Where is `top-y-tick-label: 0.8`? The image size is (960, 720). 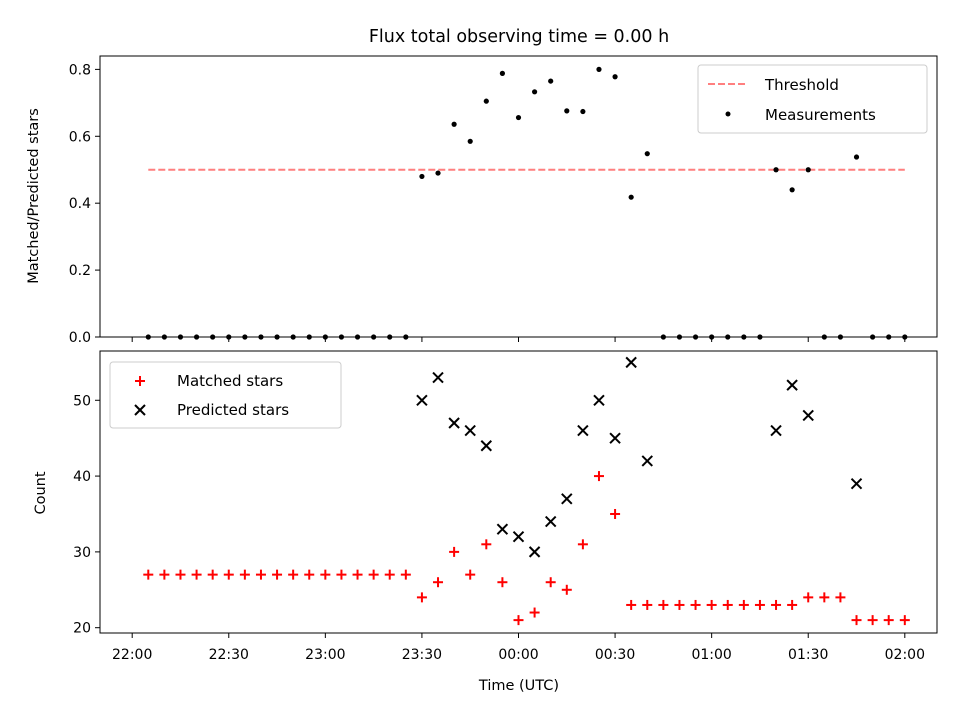 top-y-tick-label: 0.8 is located at coordinates (80, 70).